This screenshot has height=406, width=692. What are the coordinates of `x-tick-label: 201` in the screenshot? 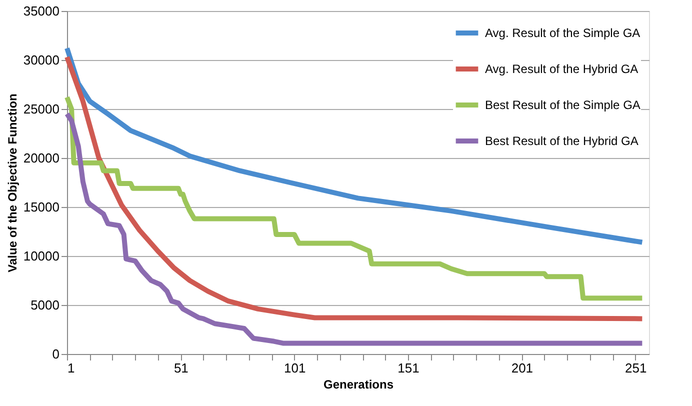 It's located at (522, 368).